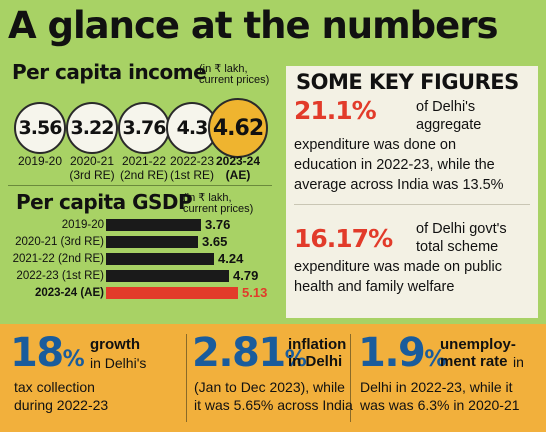 This screenshot has width=546, height=432. What do you see at coordinates (374, 287) in the screenshot?
I see `key-figure-text: health and family welfare` at bounding box center [374, 287].